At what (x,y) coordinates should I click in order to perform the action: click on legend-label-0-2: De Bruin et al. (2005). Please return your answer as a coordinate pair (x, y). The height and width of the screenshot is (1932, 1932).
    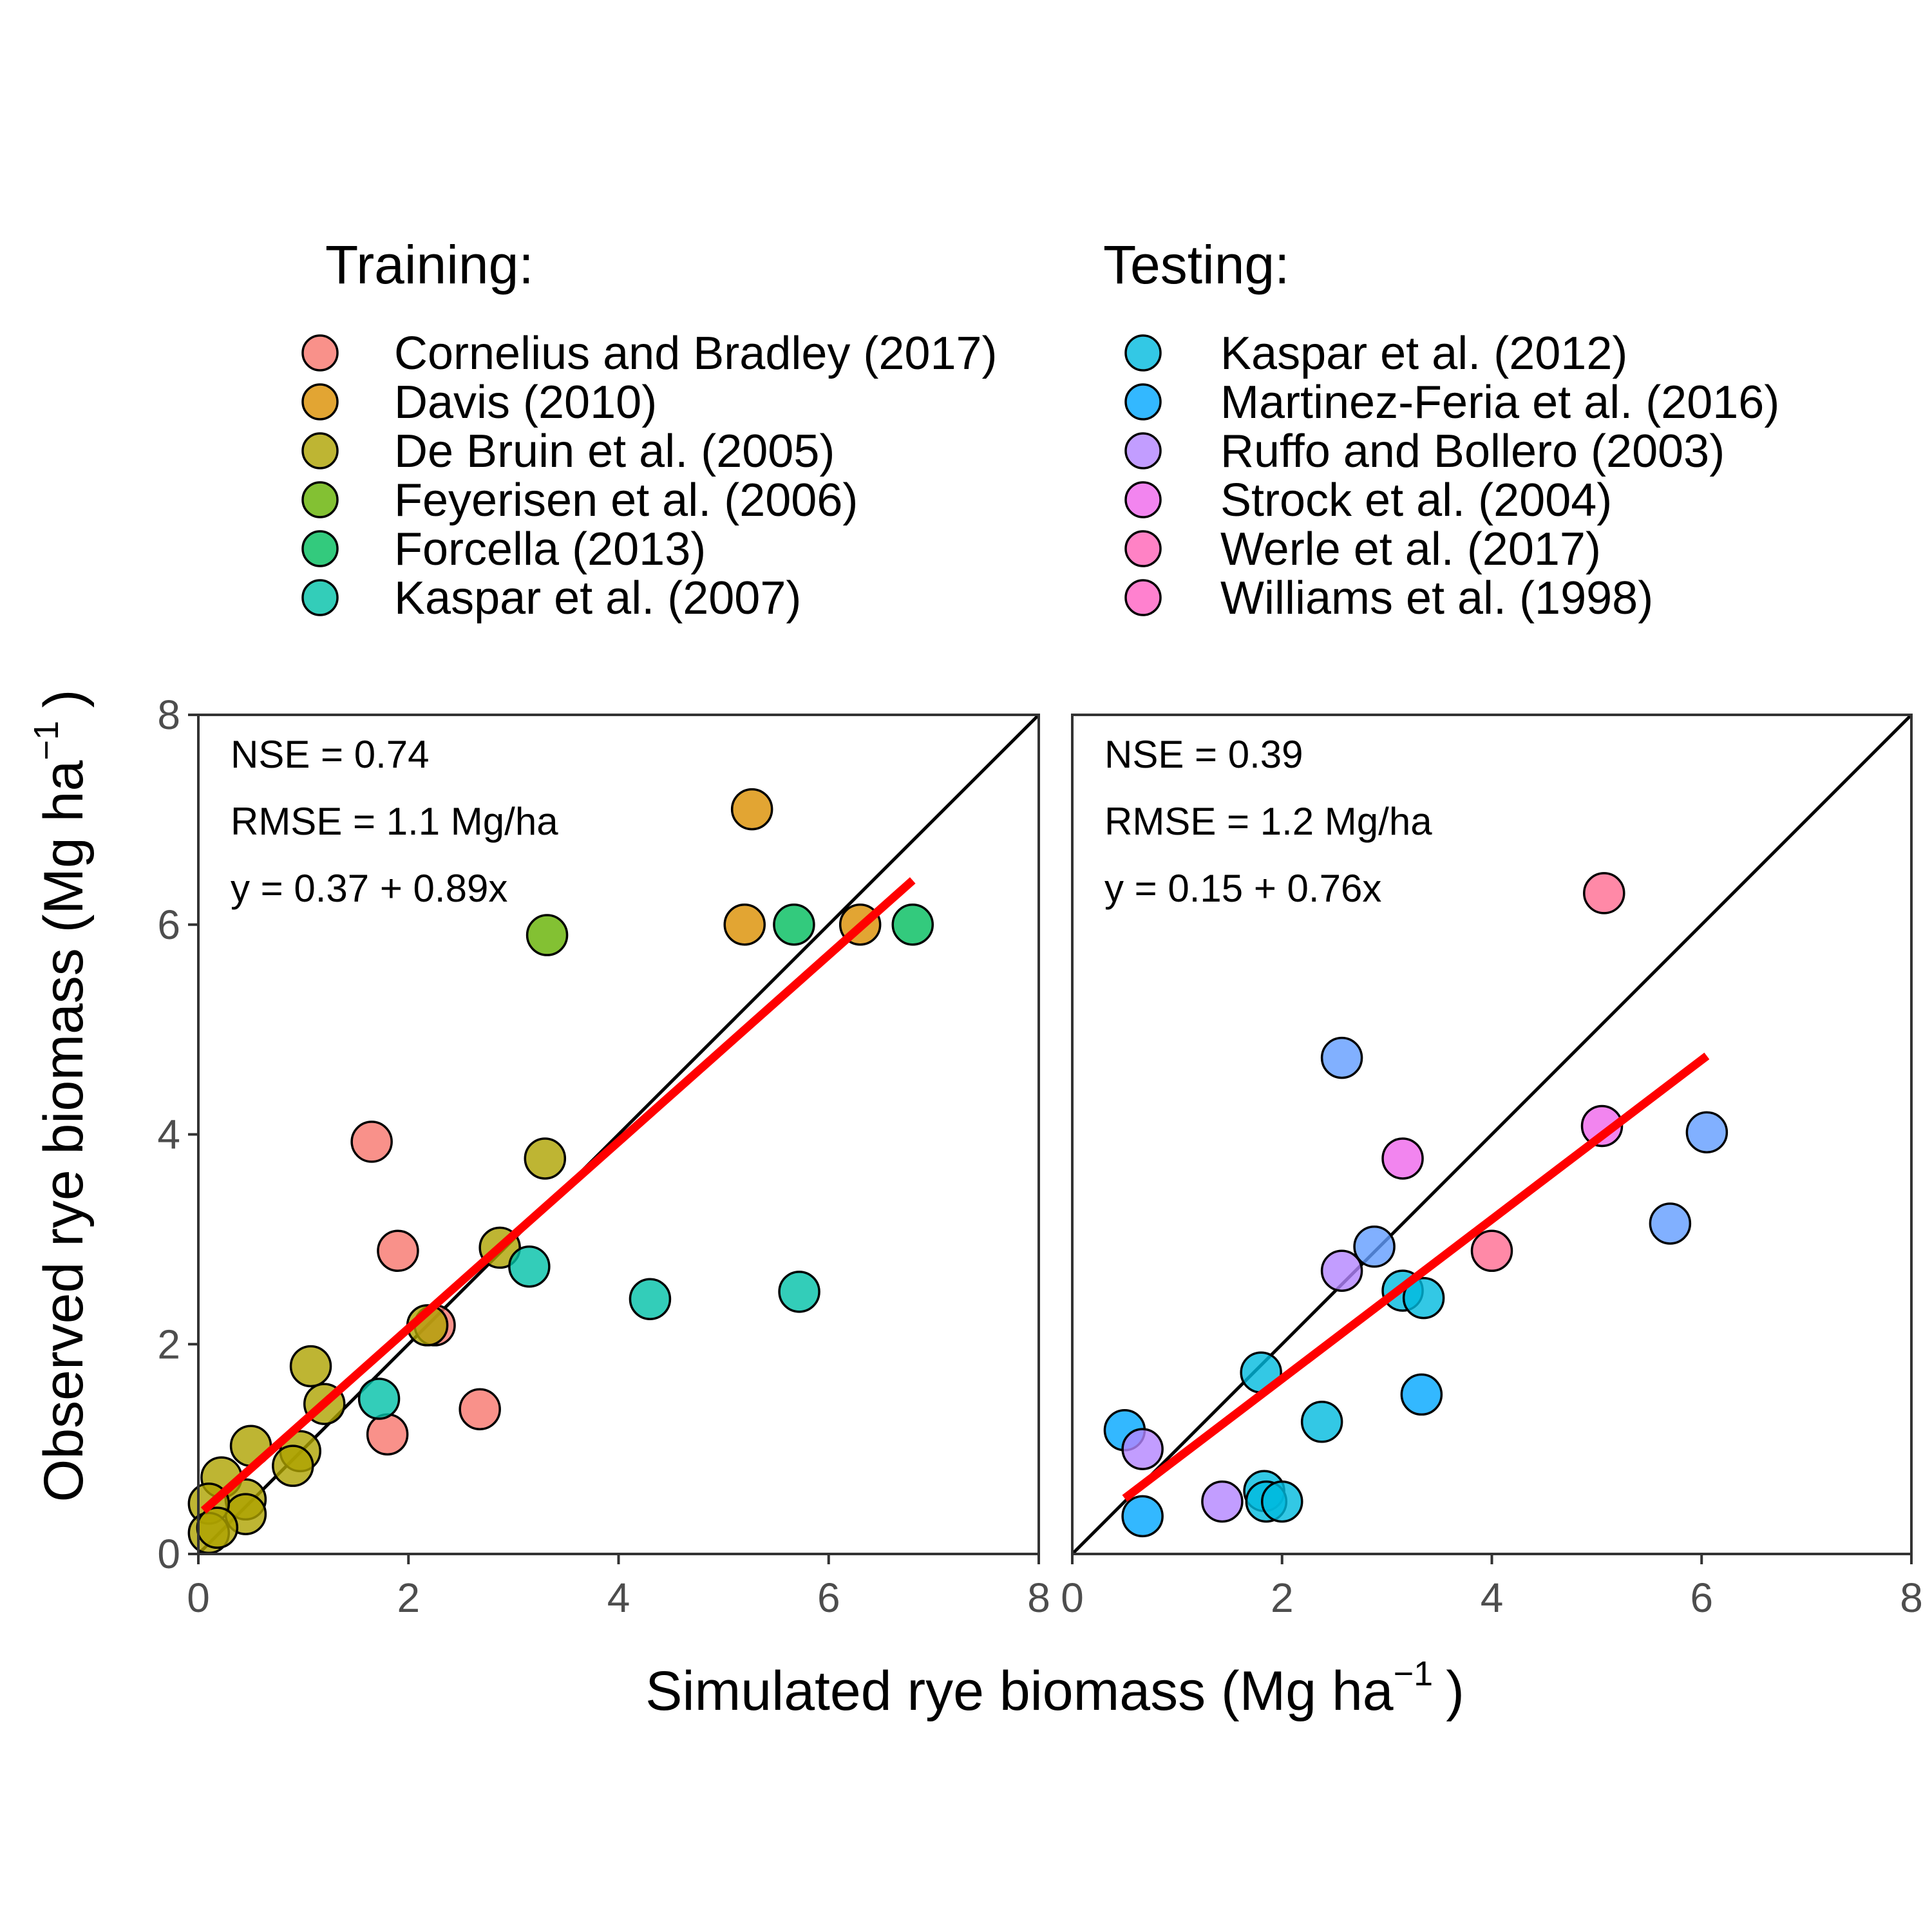
    Looking at the image, I should click on (614, 451).